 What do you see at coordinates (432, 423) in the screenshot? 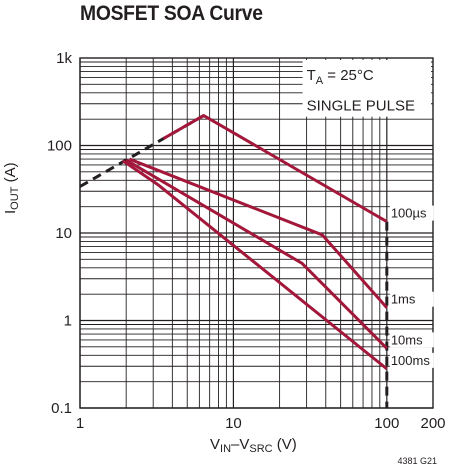
I see `x-tick-label: 200` at bounding box center [432, 423].